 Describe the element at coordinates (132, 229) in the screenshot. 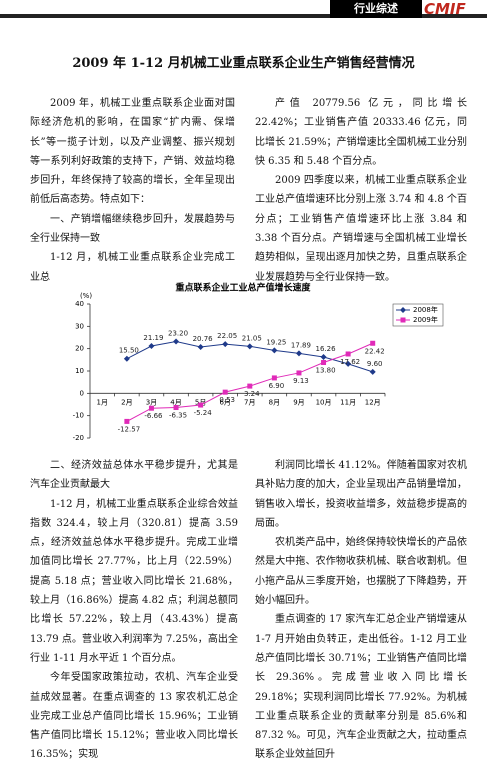

I see `paragraph: 一、产销增幅继续稳步回升，发展趋势与全行业保持一致` at that location.